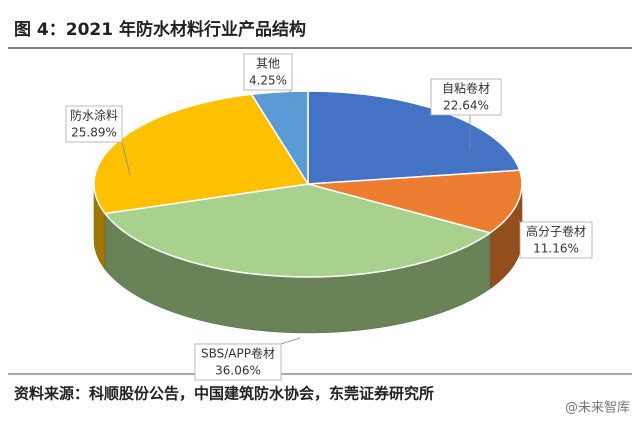  Describe the element at coordinates (268, 81) in the screenshot. I see `value-label: 4.25%` at that location.